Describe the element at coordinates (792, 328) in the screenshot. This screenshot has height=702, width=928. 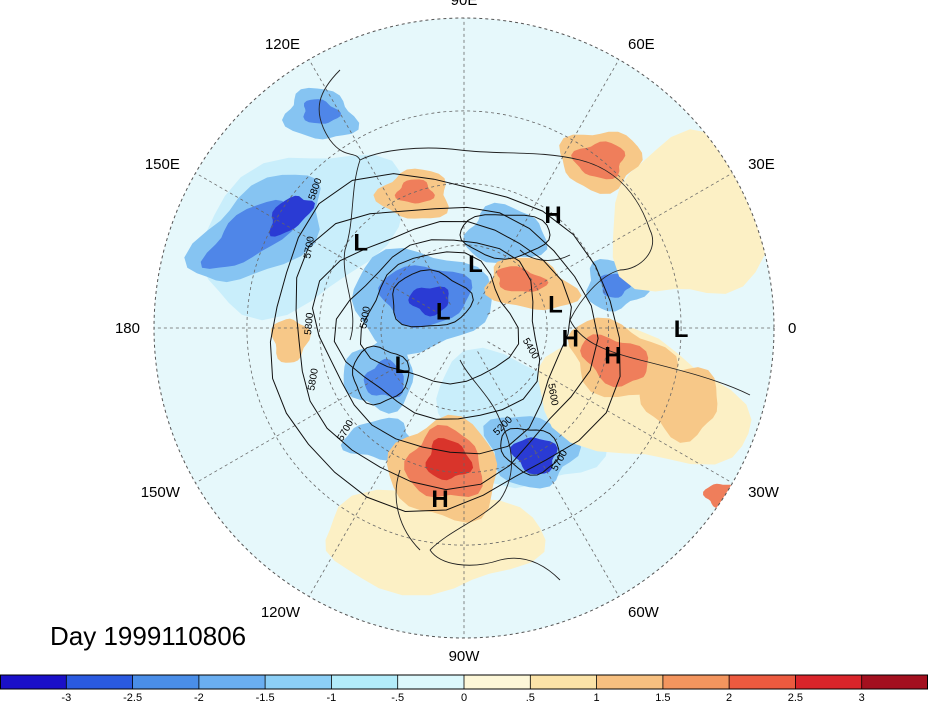
I see `longitude-label: 0` at that location.